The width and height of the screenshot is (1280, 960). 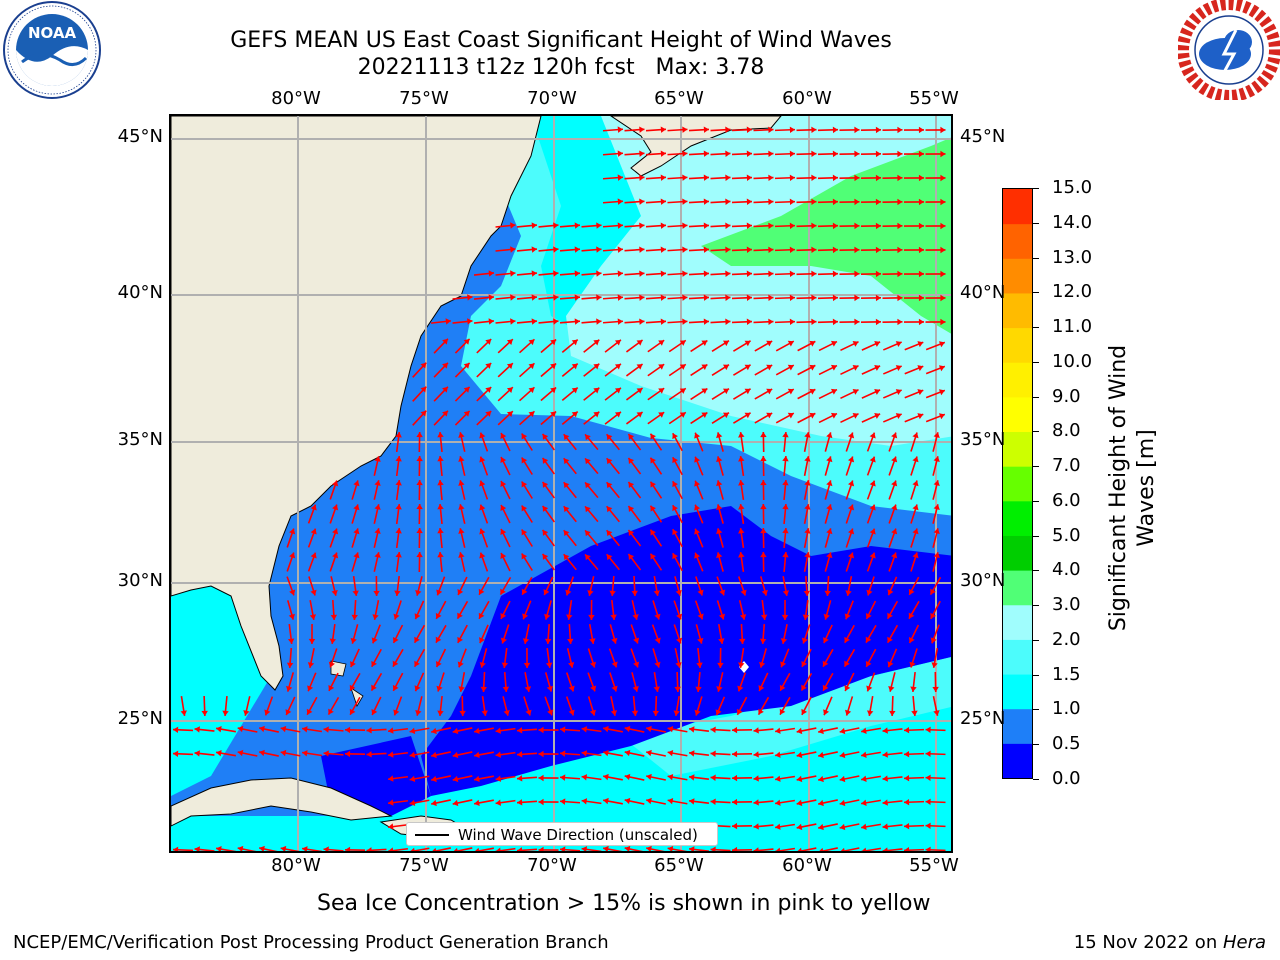 I want to click on lat-label-right: 30°N, so click(x=983, y=580).